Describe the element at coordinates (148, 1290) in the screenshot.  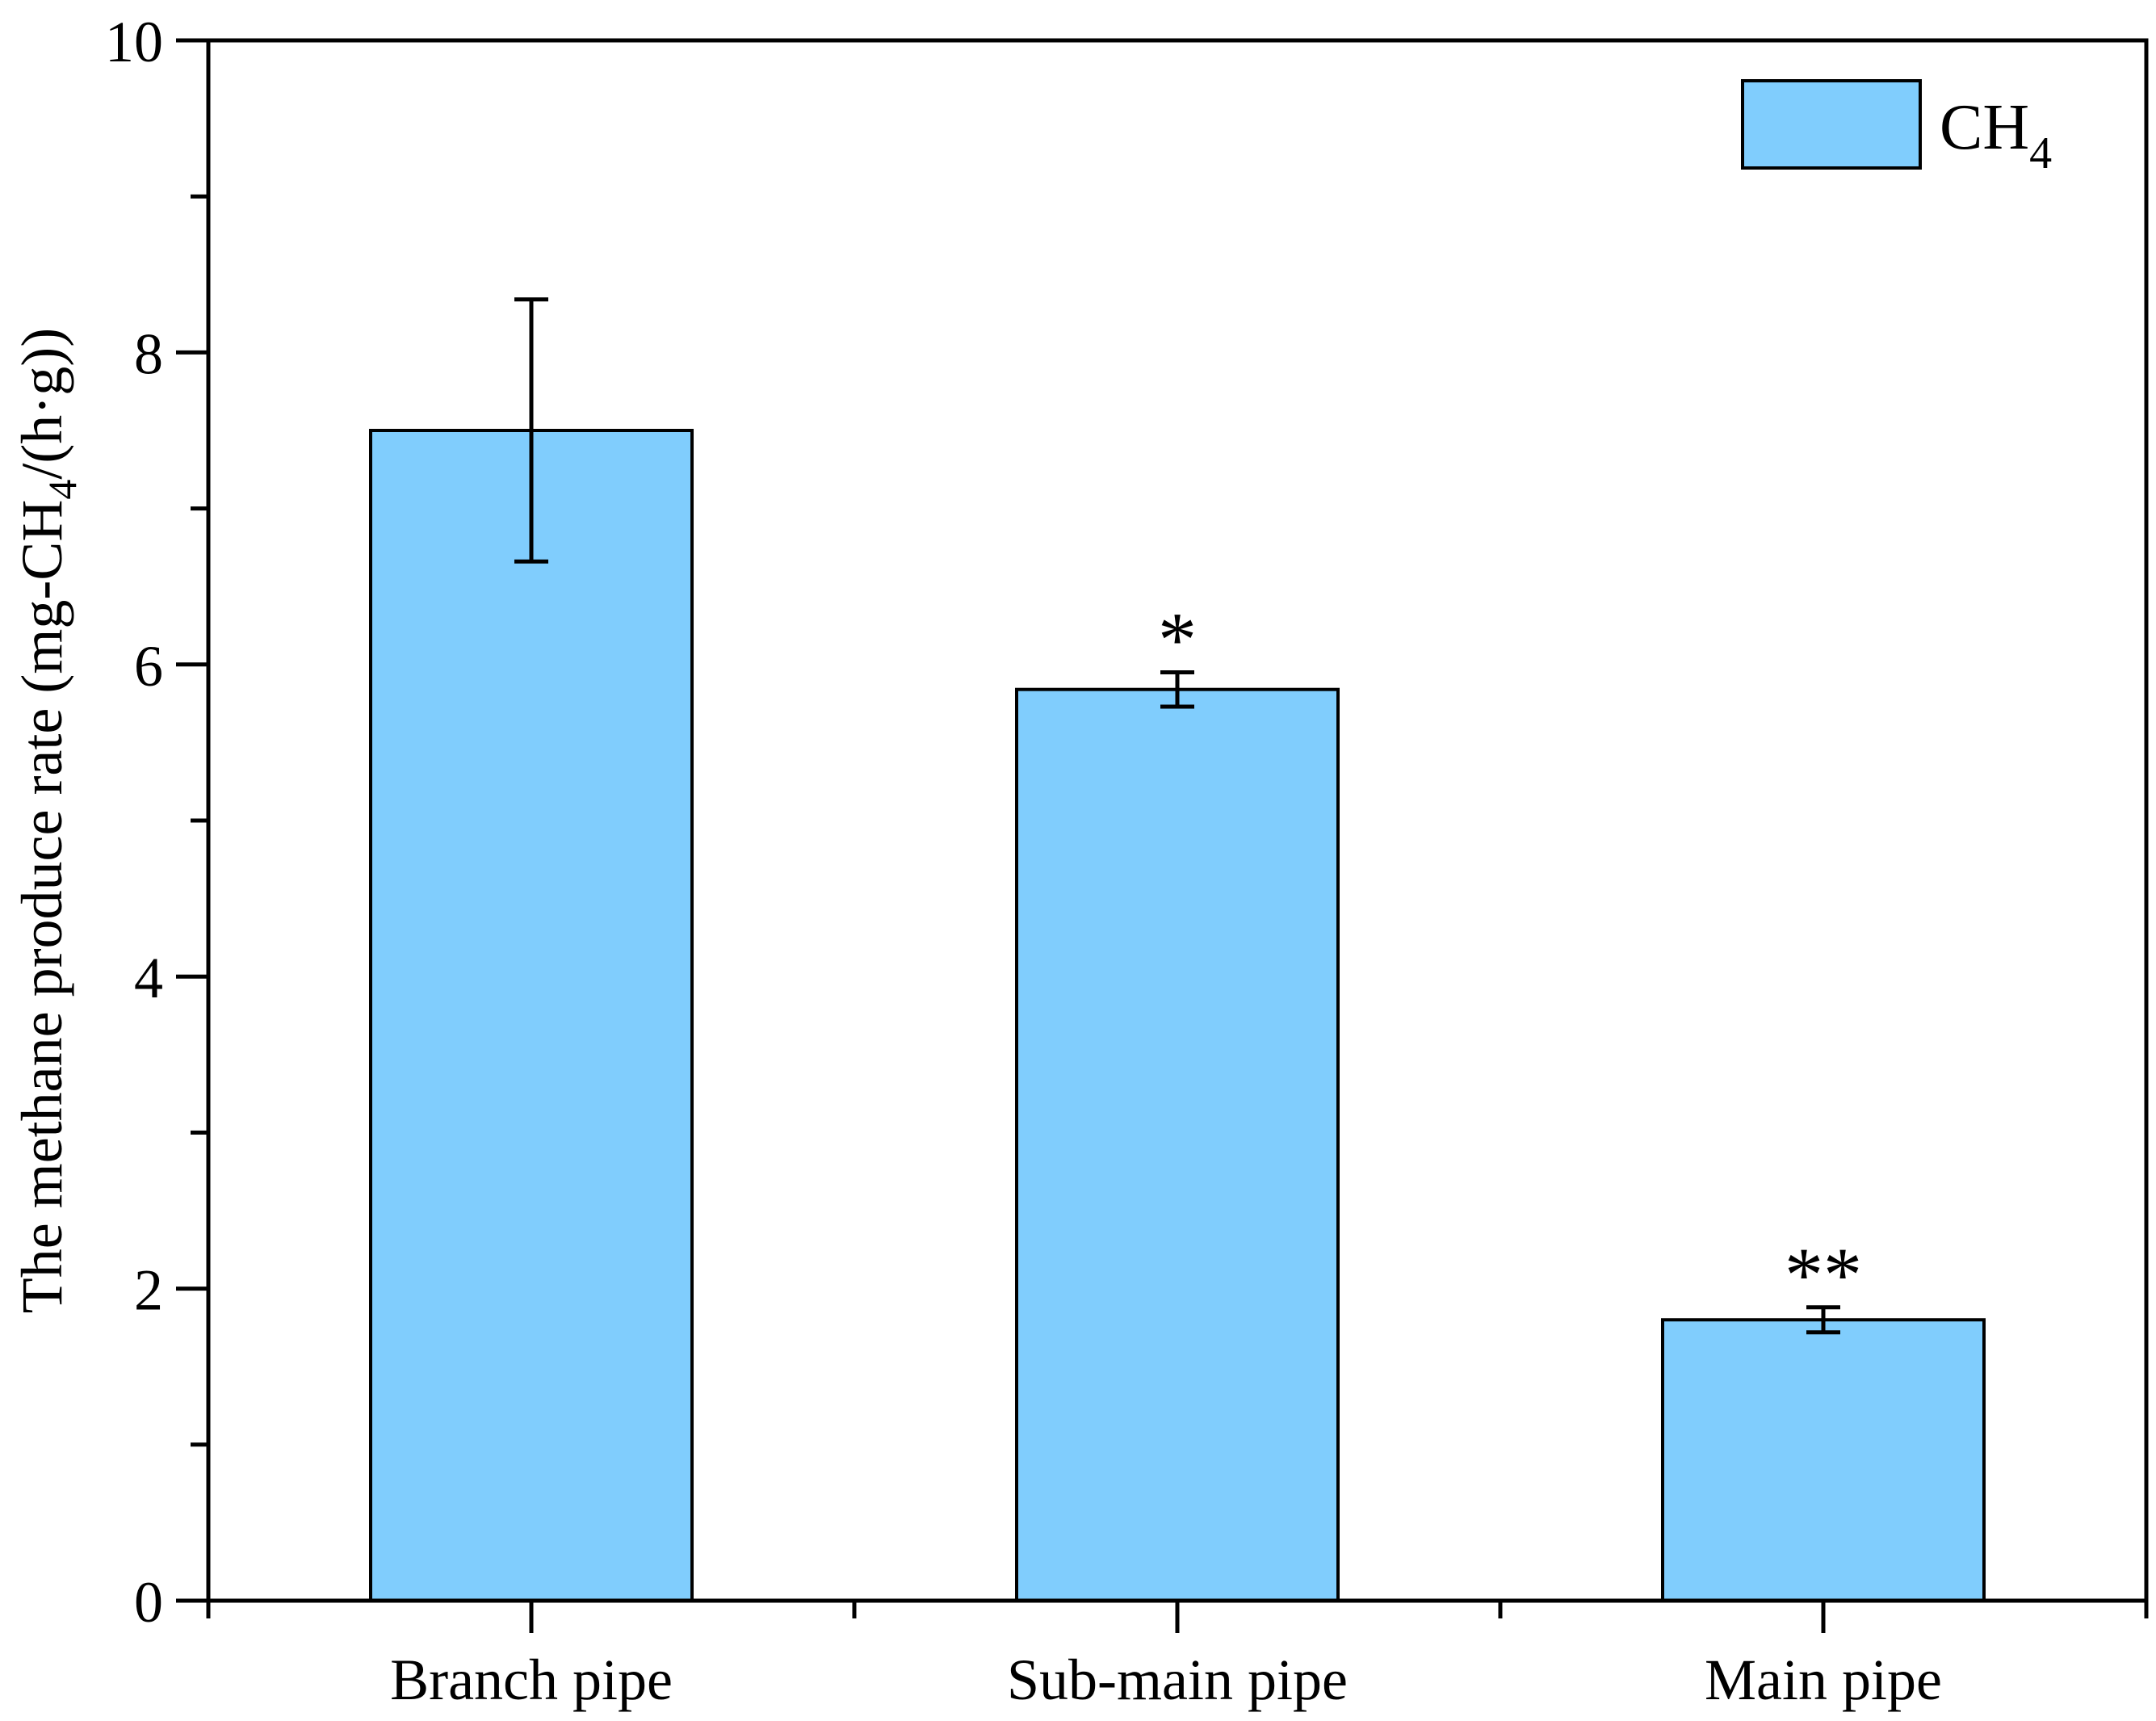
I see `y-tick-label-1: 2` at that location.